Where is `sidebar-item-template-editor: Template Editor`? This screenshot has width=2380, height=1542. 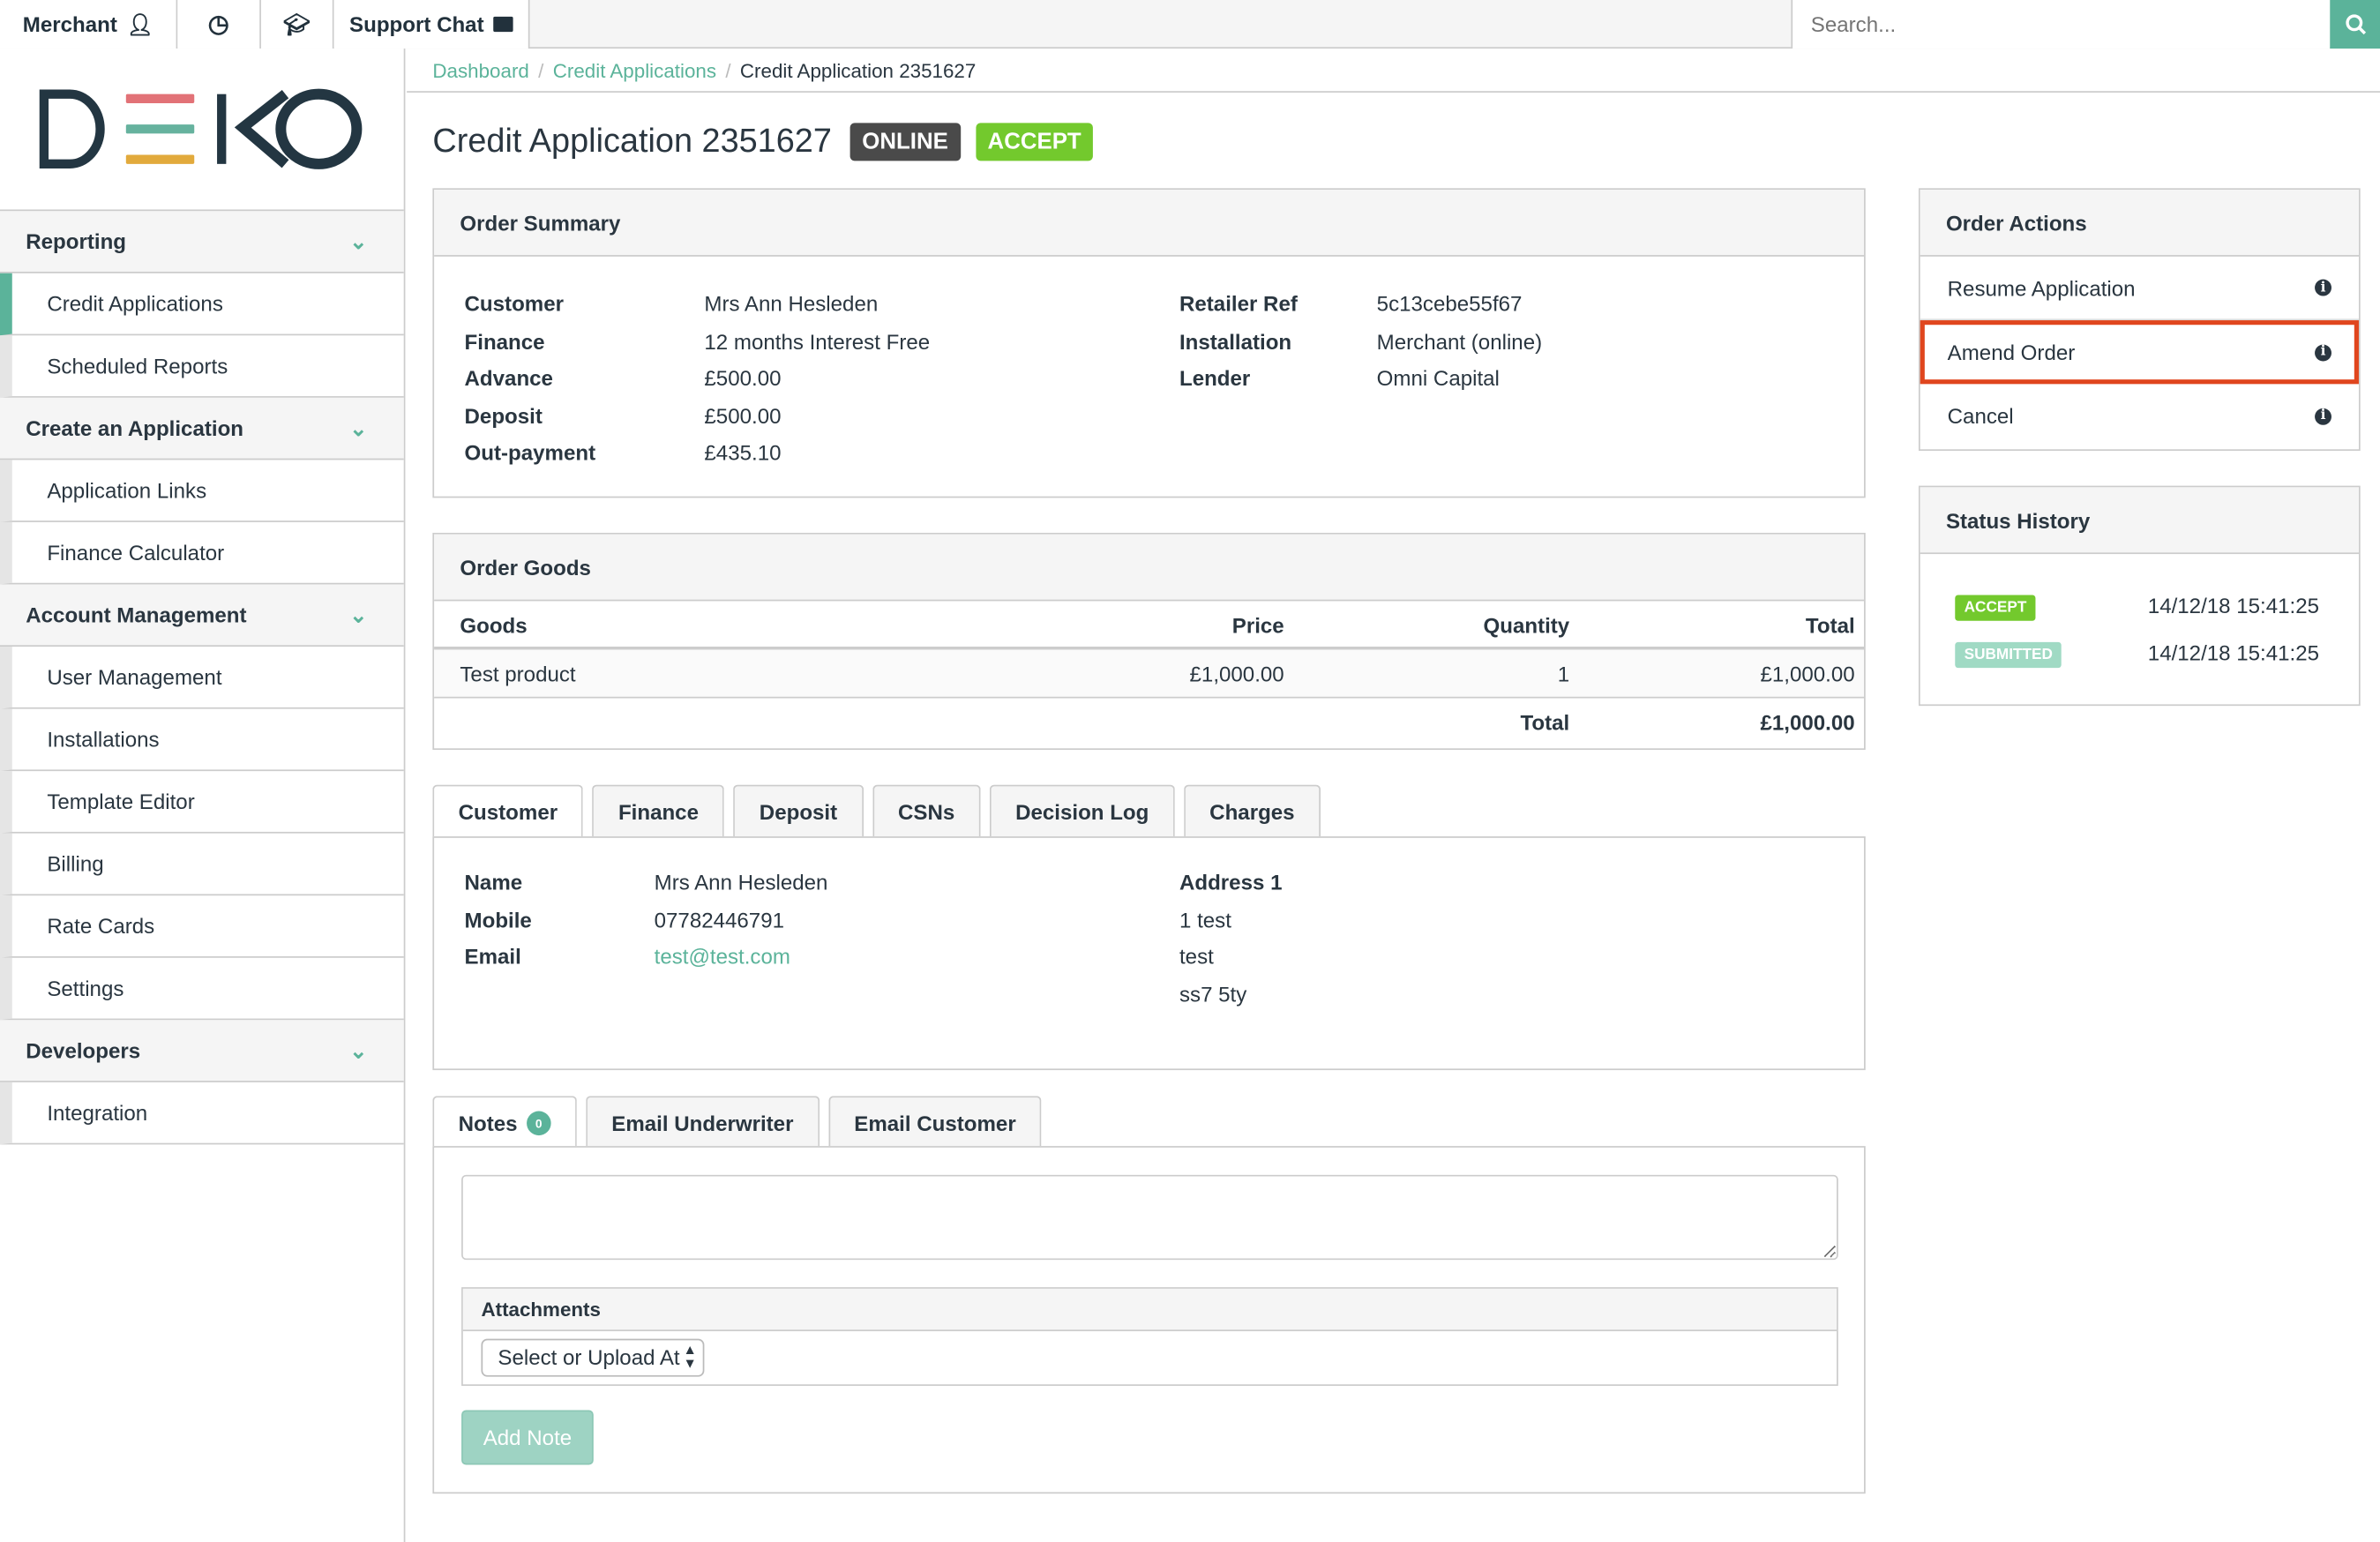
sidebar-item-template-editor: Template Editor is located at coordinates (202, 802).